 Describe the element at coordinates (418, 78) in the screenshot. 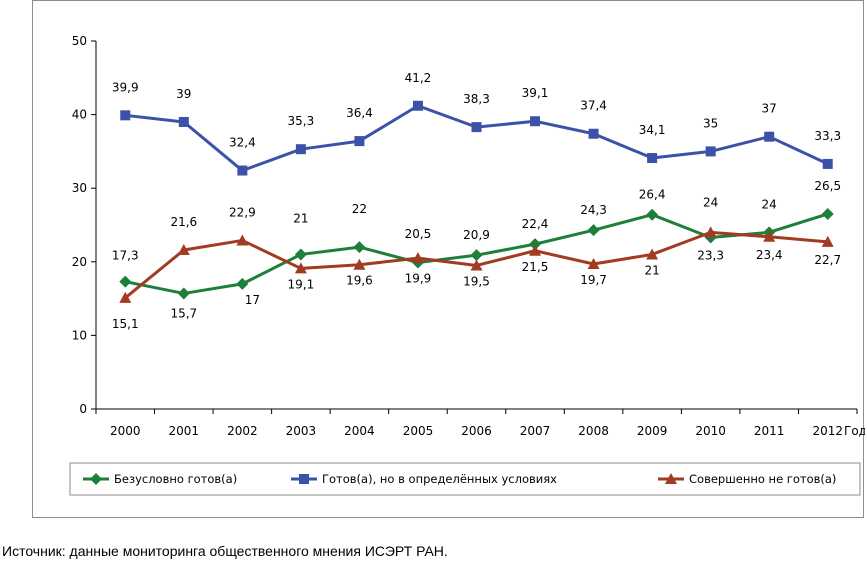

I see `data-label: 41,2` at that location.